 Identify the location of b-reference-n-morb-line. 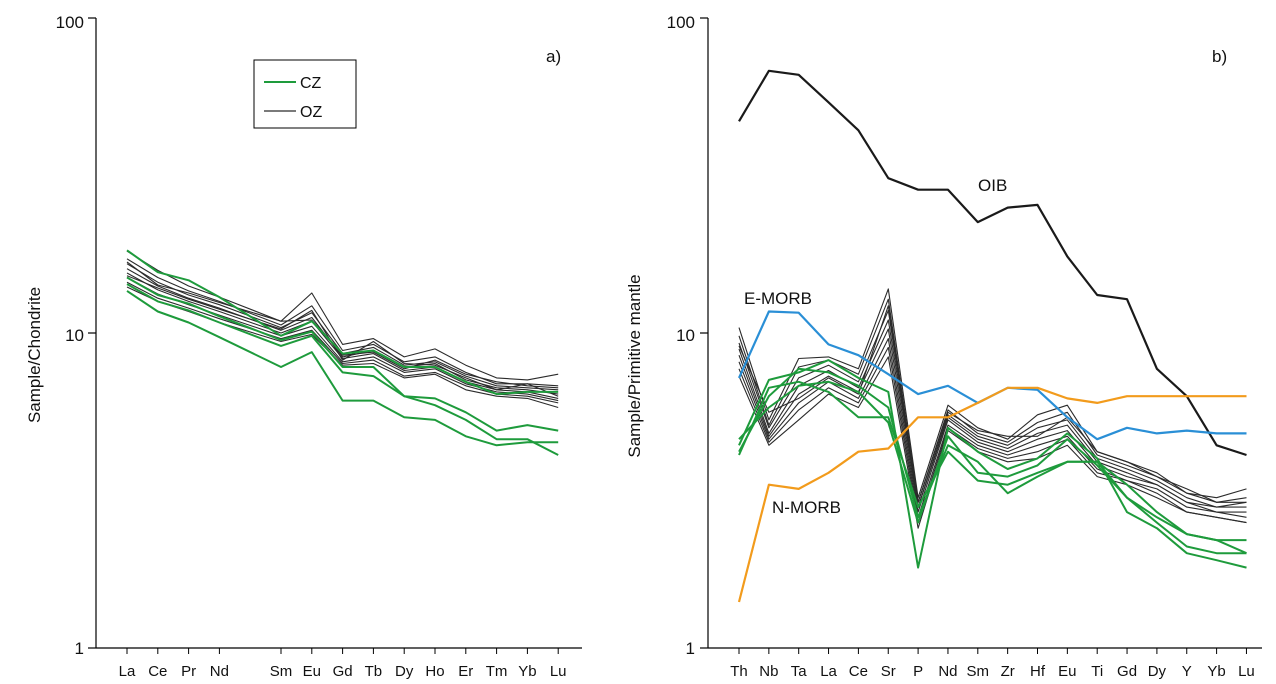
(992, 494).